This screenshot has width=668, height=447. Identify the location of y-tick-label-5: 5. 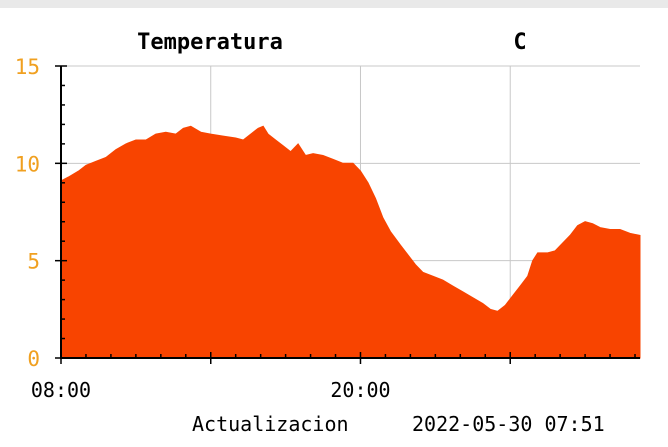
(33, 262).